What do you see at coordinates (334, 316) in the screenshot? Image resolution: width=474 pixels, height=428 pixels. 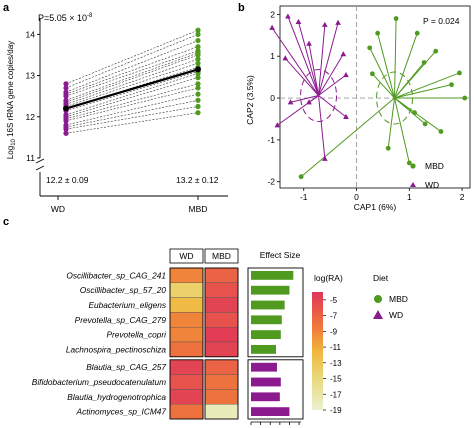 I see `colorbar-tick-label: -7` at bounding box center [334, 316].